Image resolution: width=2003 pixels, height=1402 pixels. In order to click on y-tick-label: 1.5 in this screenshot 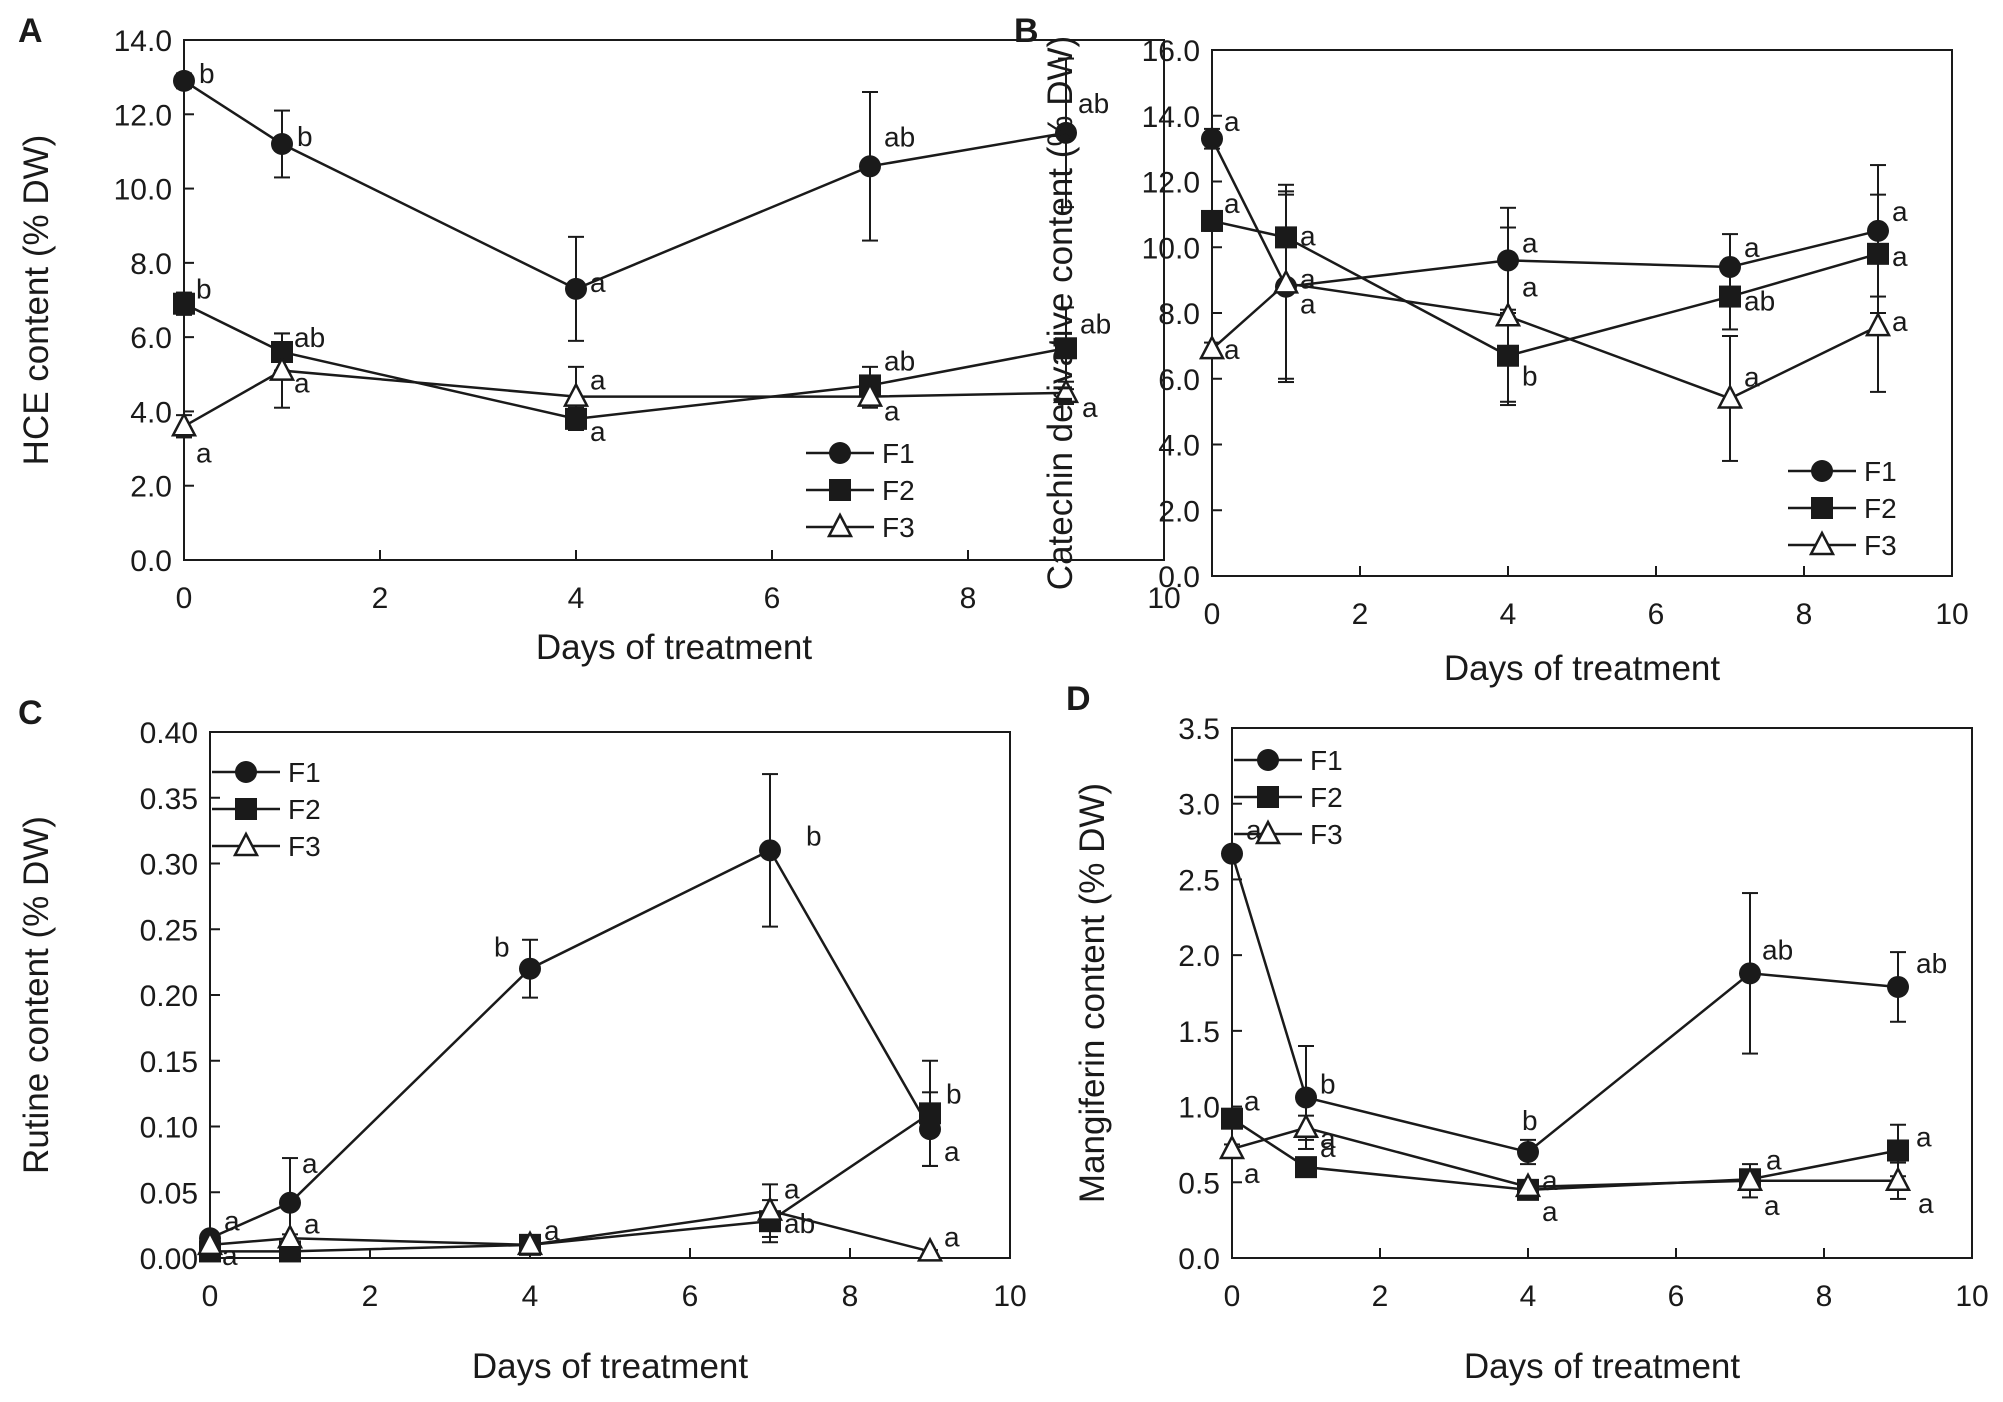, I will do `click(1199, 1032)`.